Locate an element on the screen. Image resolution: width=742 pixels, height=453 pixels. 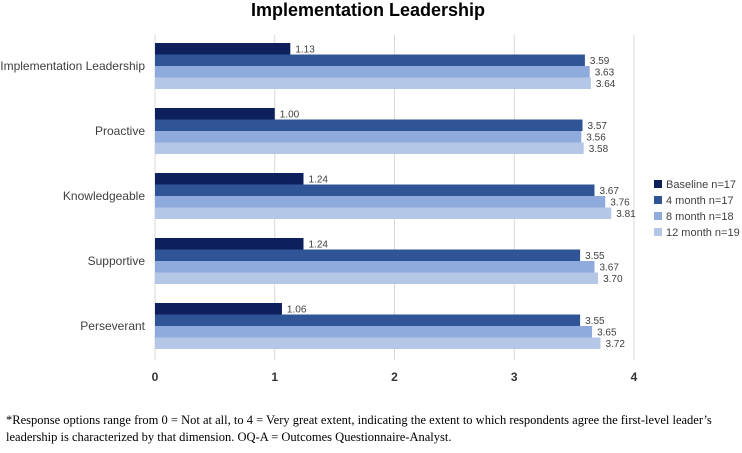
data-label: 3.64 is located at coordinates (606, 84).